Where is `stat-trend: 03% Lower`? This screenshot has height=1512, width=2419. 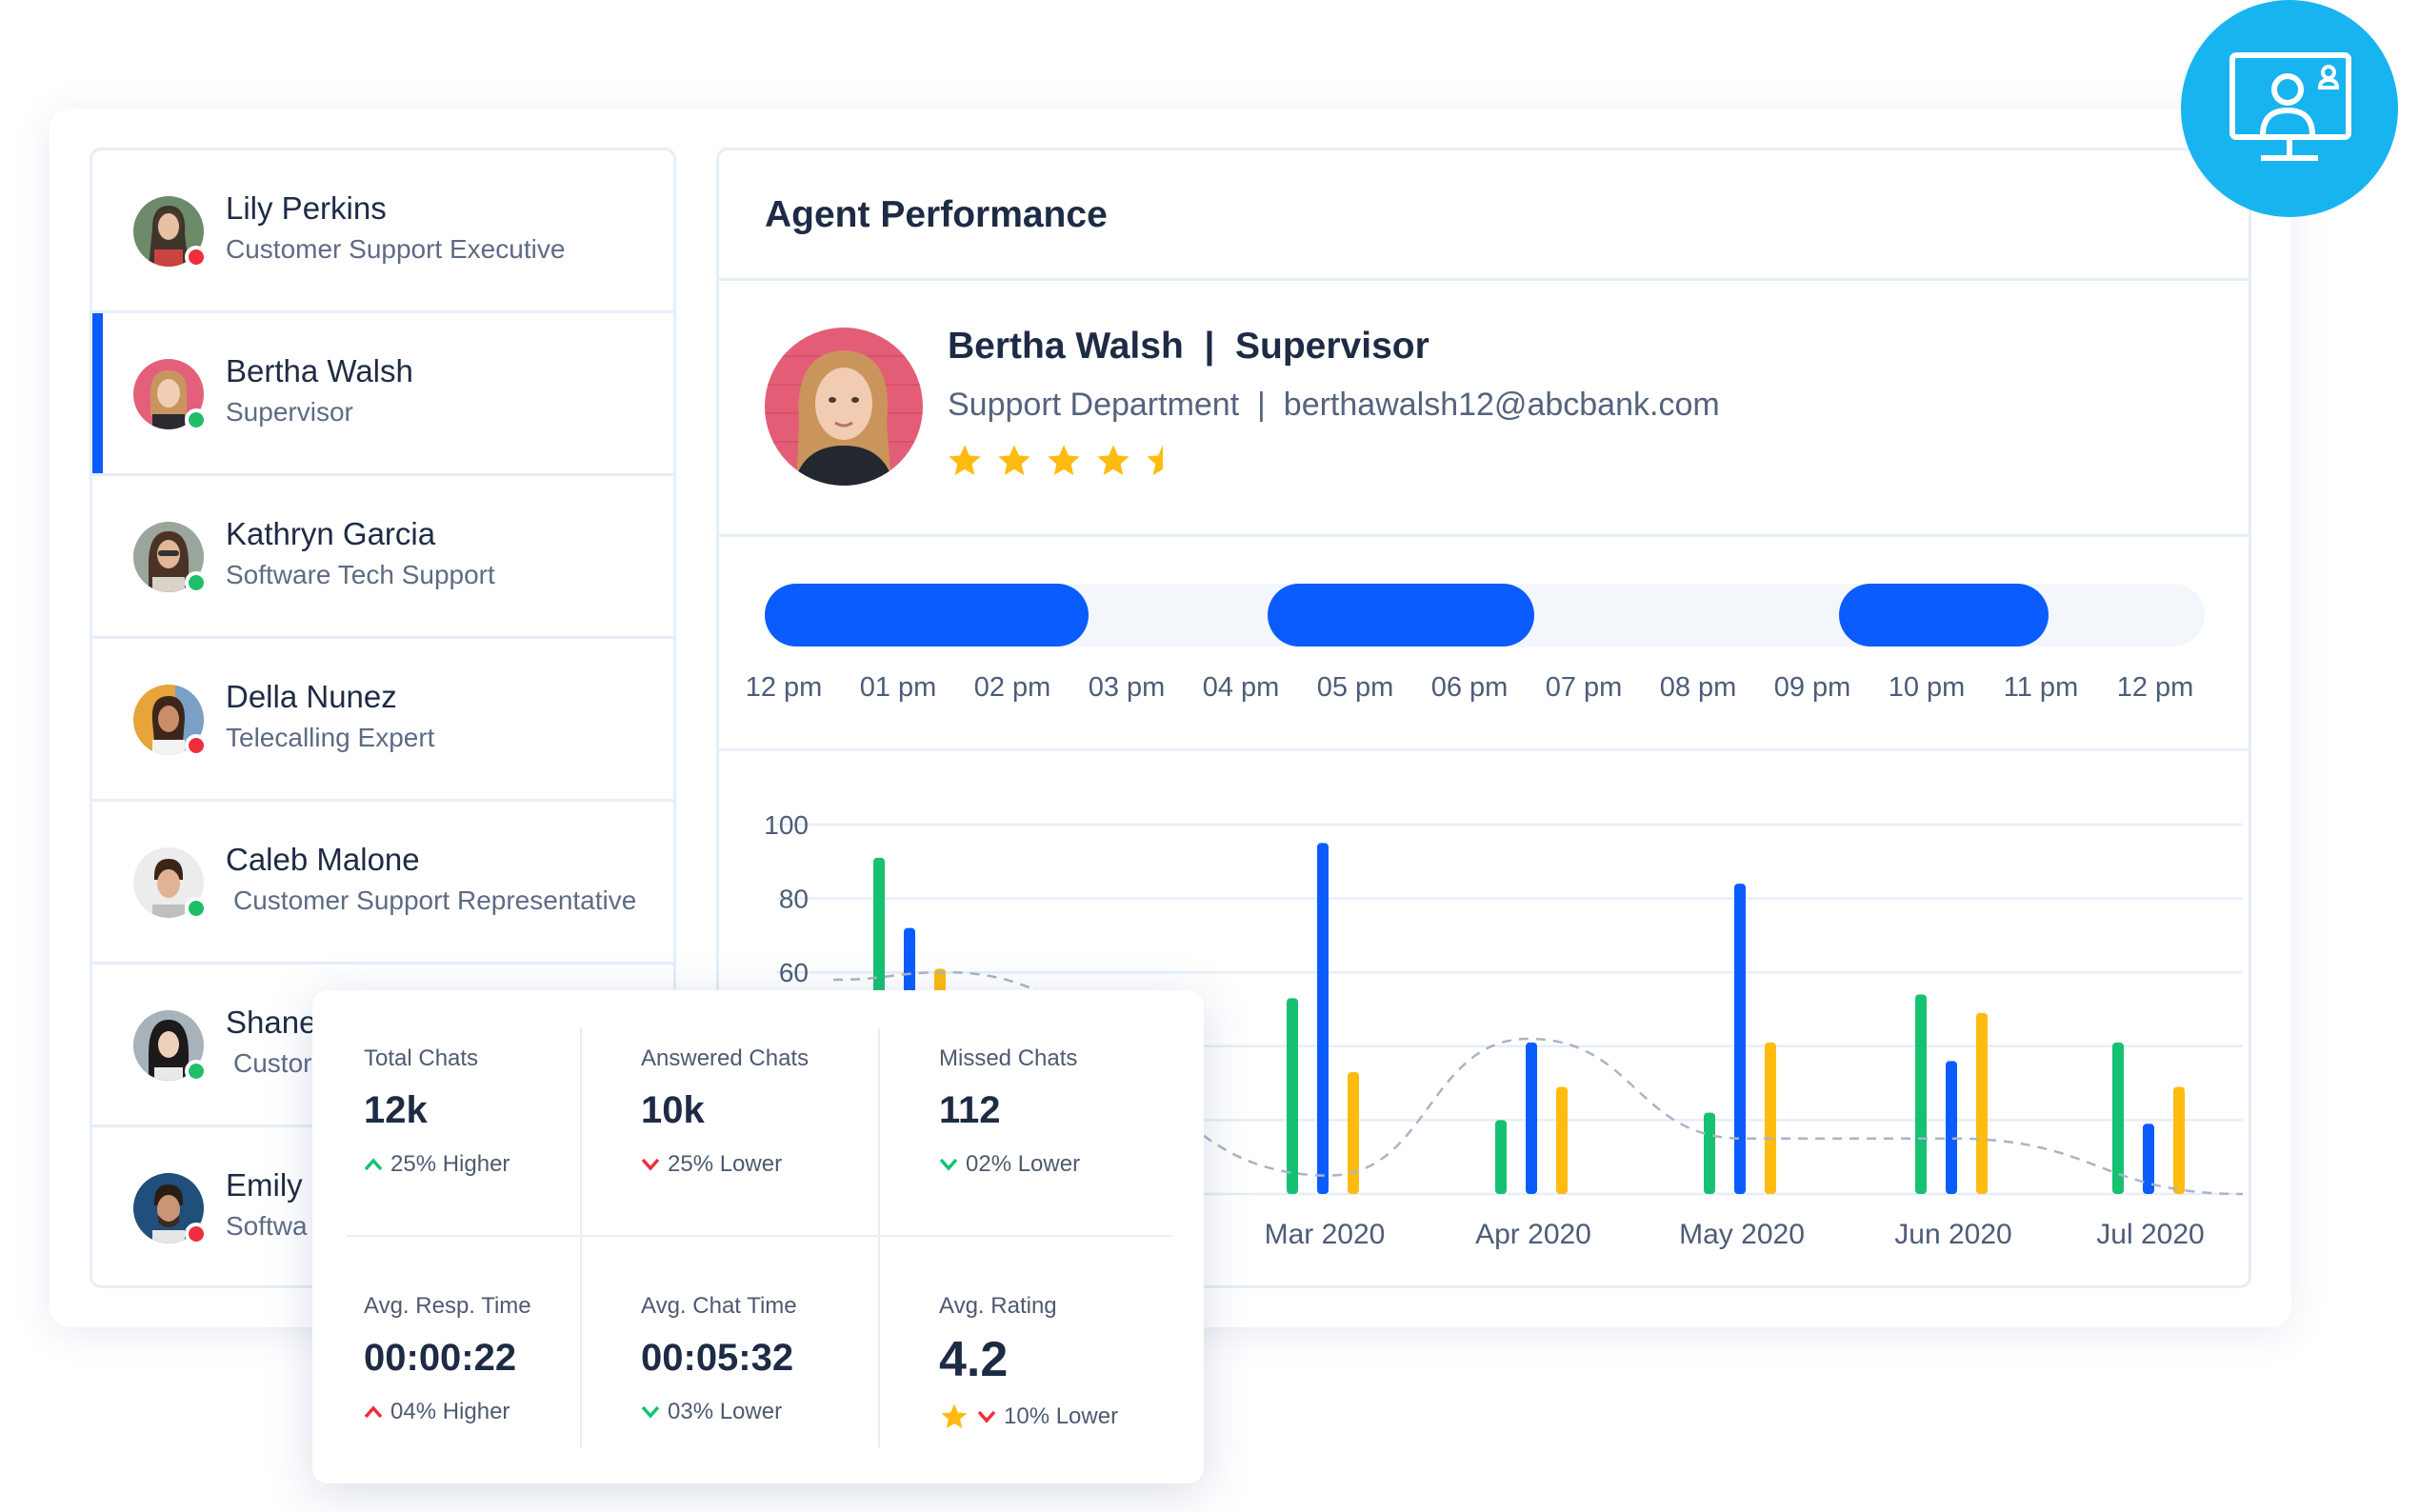
stat-trend: 03% Lower is located at coordinates (719, 1412).